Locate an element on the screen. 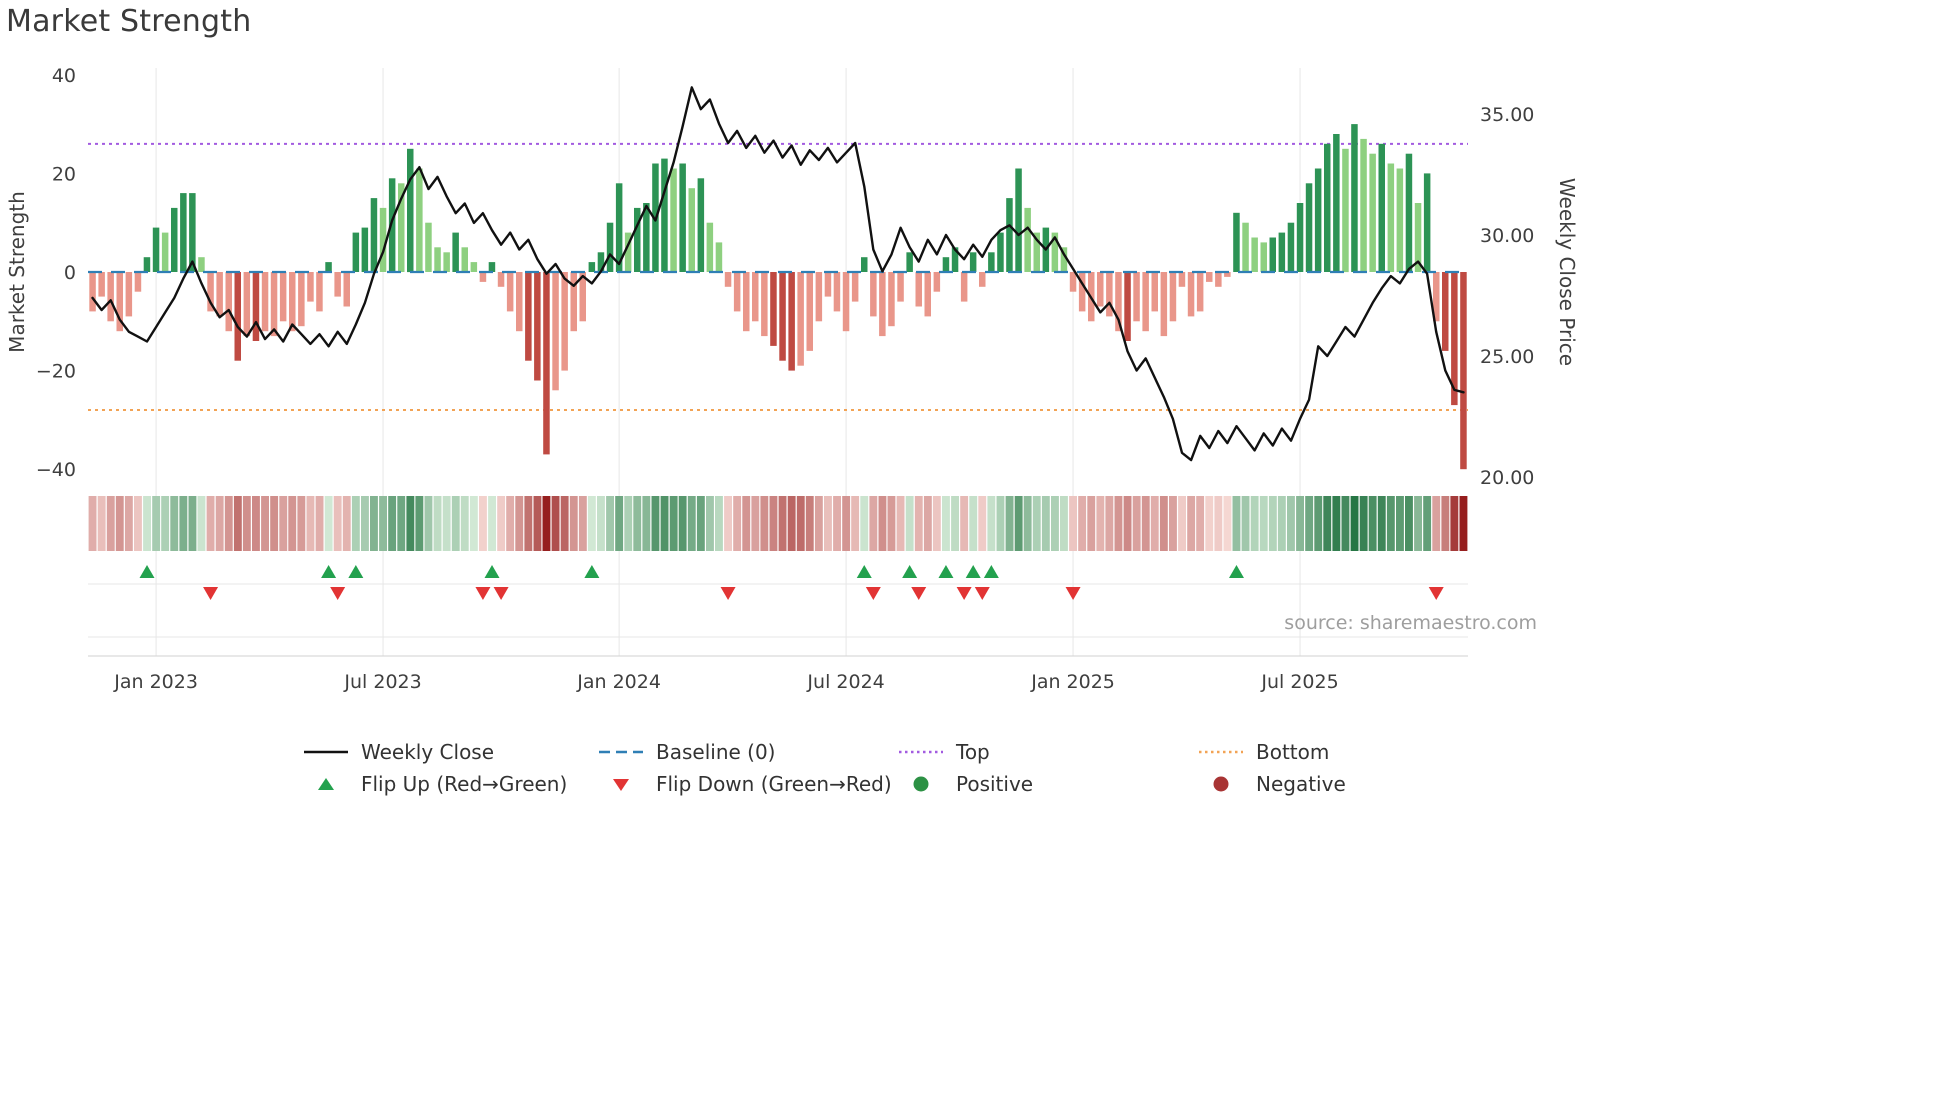 This screenshot has width=1960, height=1102. legend-item-baseline: Baseline (0) is located at coordinates (686, 752).